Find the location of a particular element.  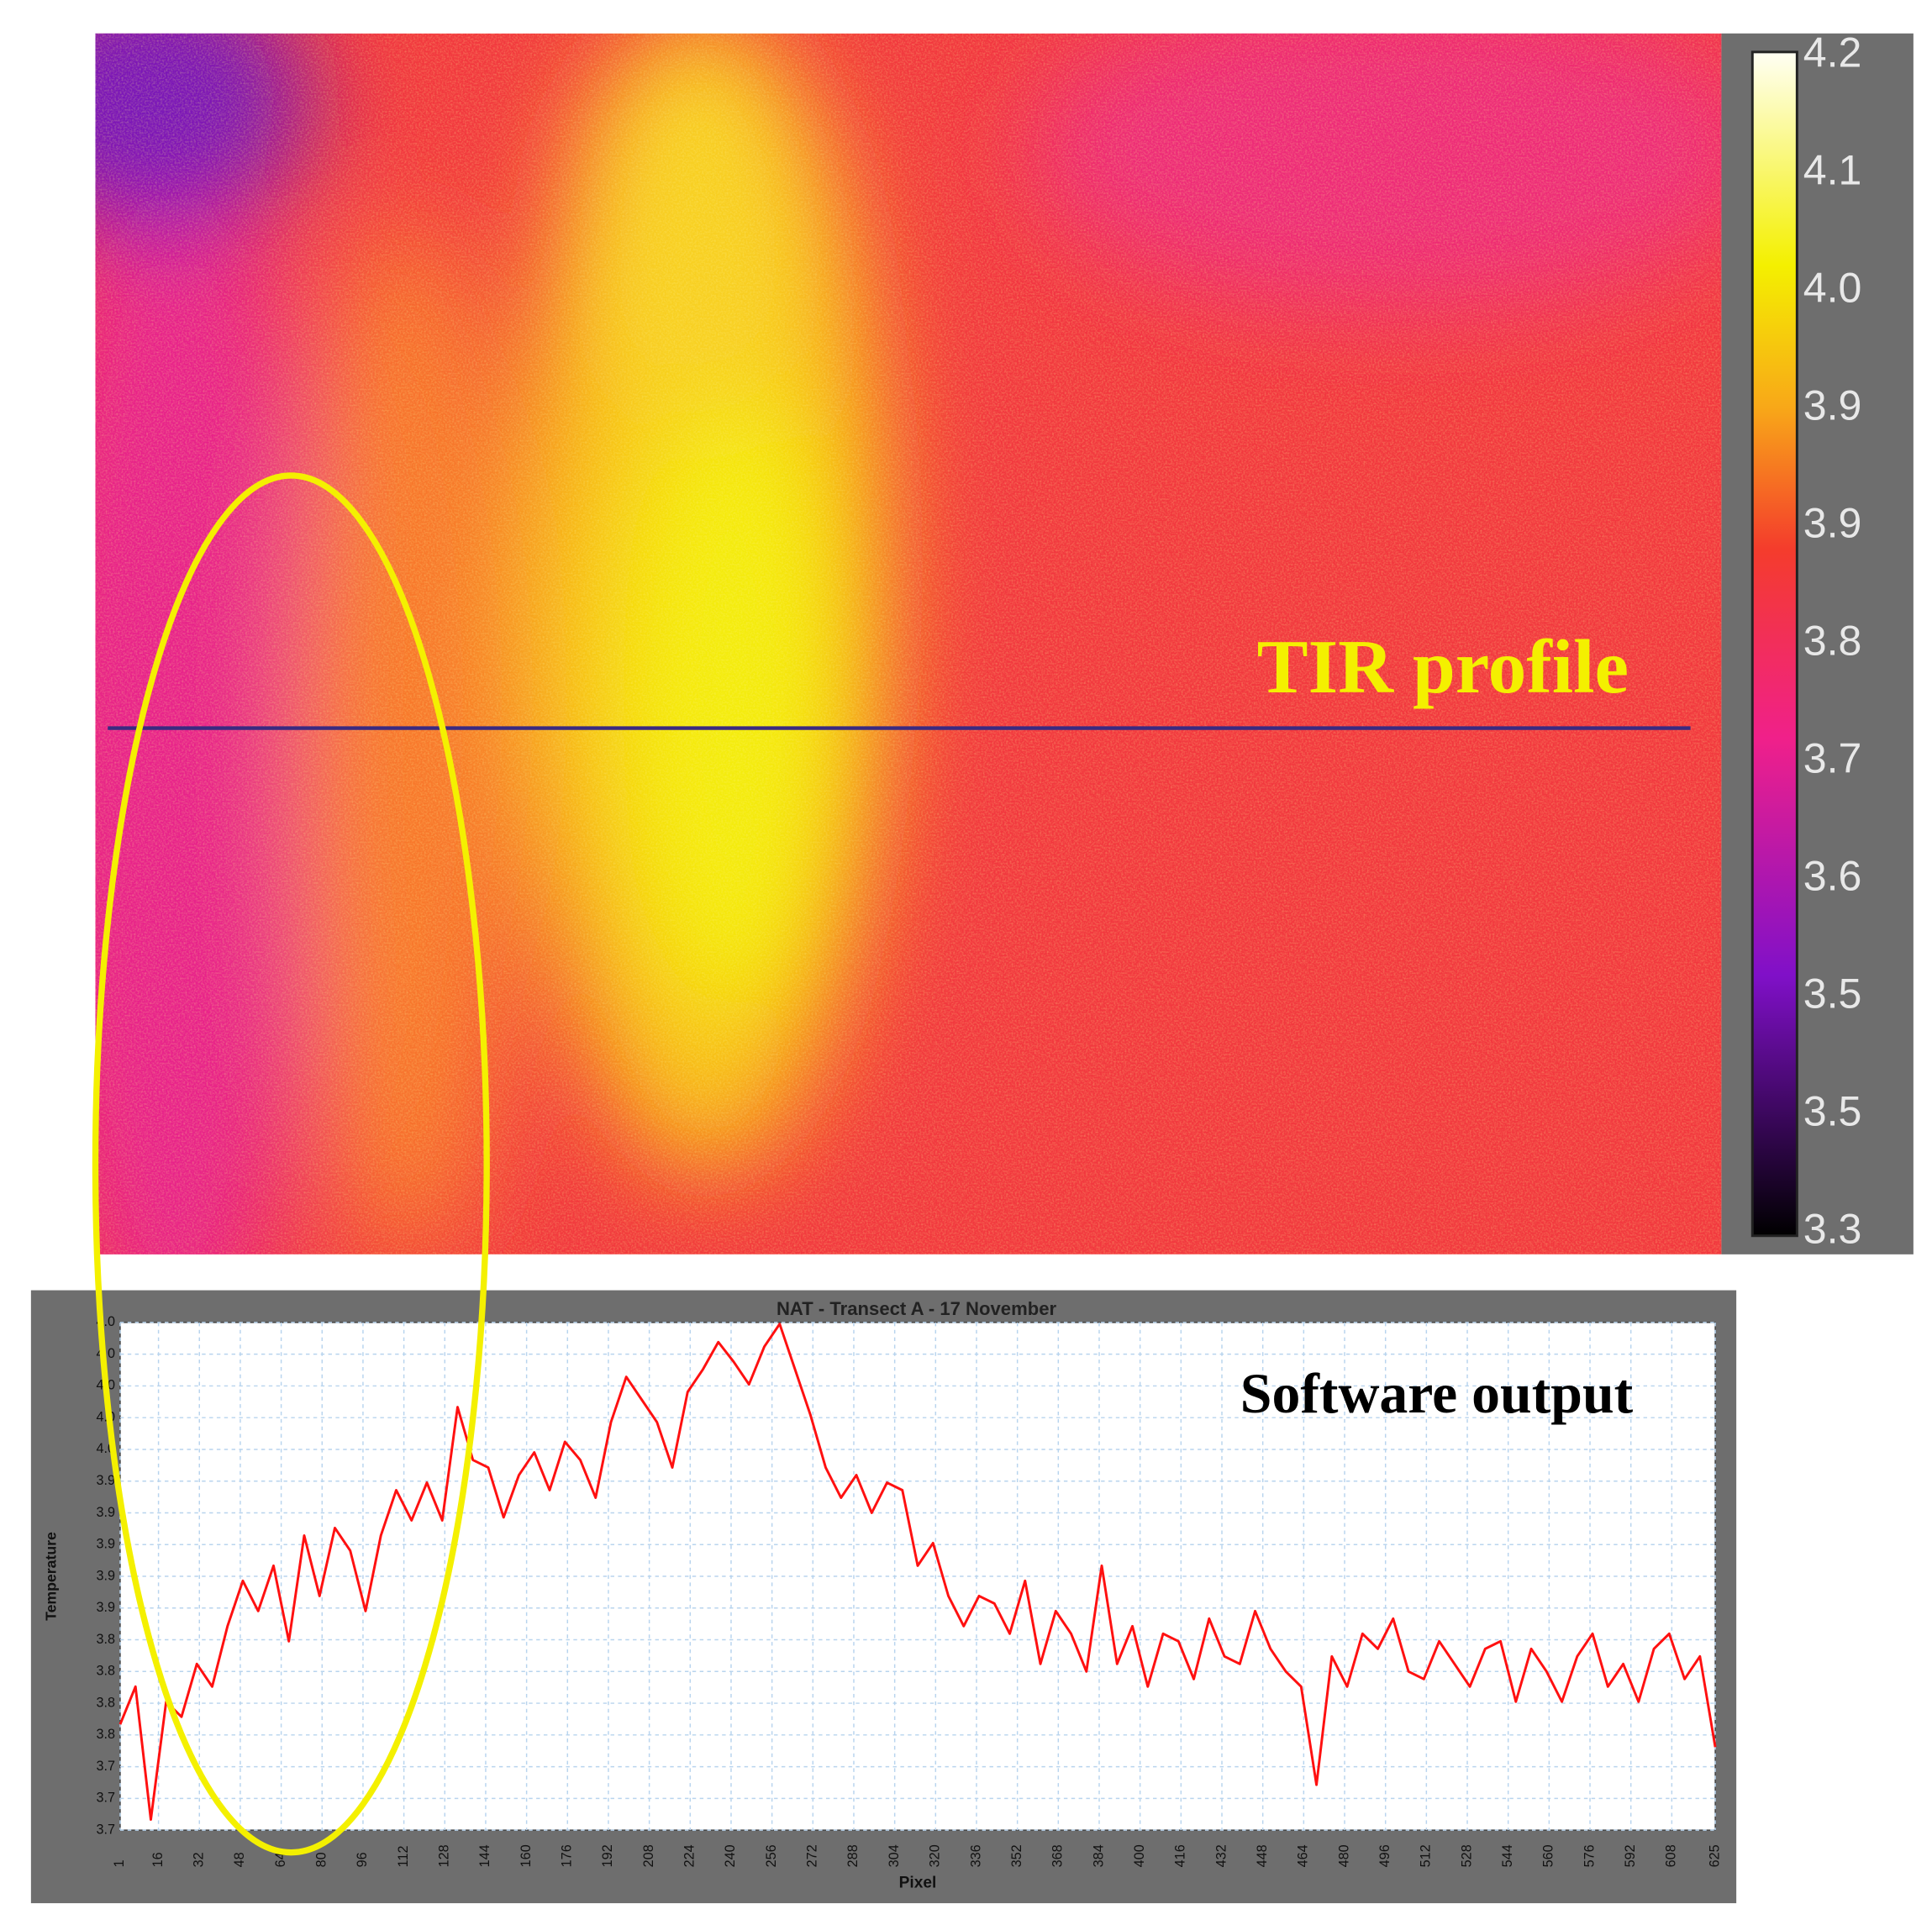

x-tick-label: 1 is located at coordinates (119, 1863).